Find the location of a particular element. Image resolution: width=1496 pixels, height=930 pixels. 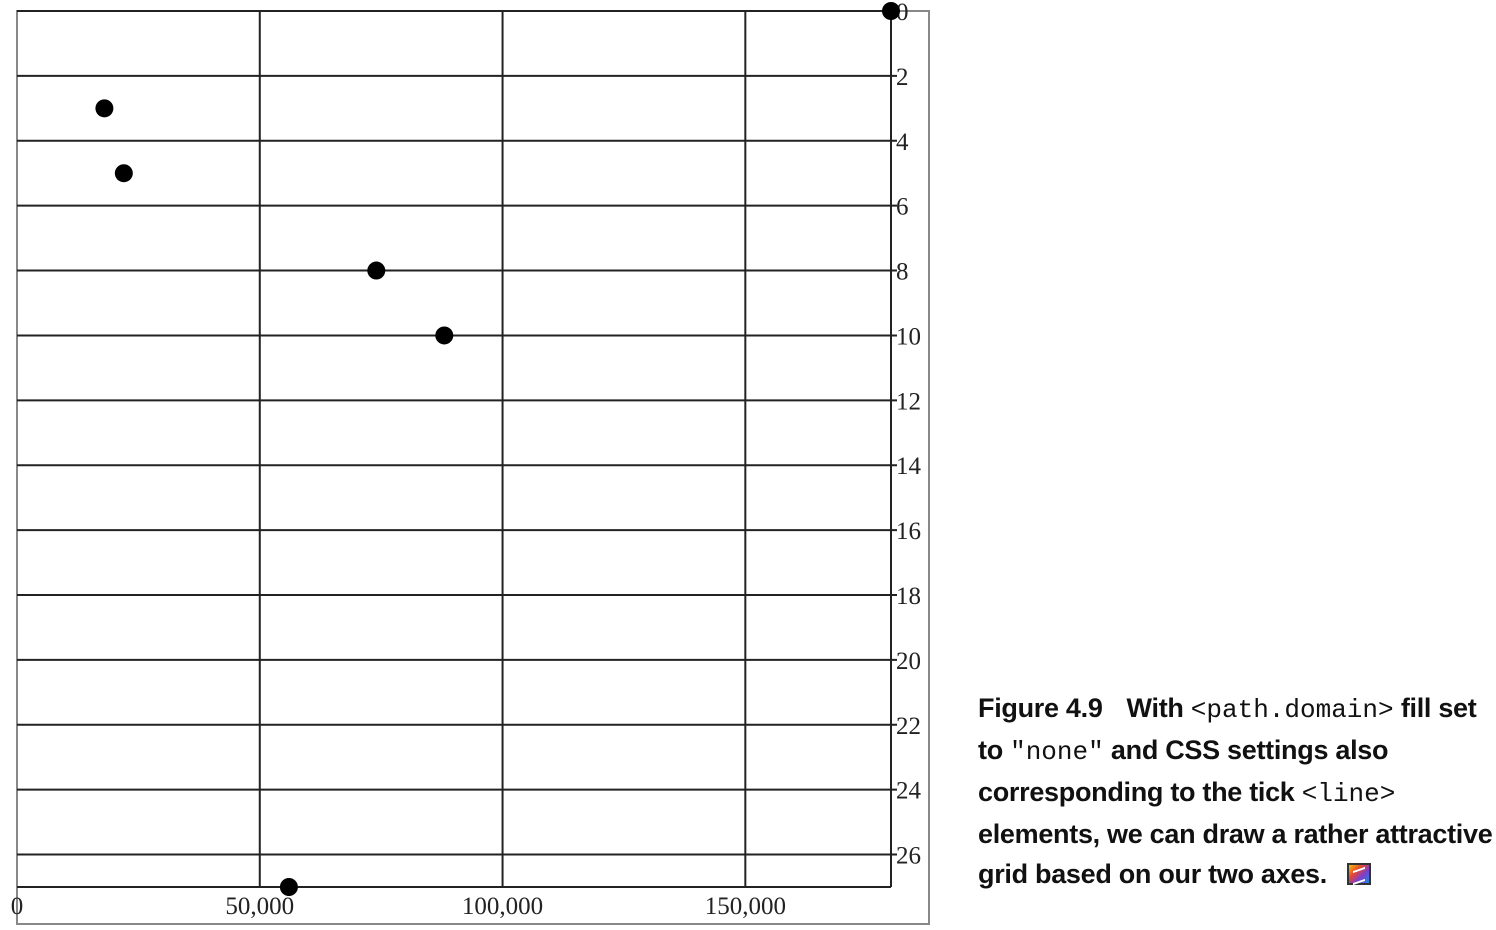

y-tick-label: 26 is located at coordinates (908, 856).